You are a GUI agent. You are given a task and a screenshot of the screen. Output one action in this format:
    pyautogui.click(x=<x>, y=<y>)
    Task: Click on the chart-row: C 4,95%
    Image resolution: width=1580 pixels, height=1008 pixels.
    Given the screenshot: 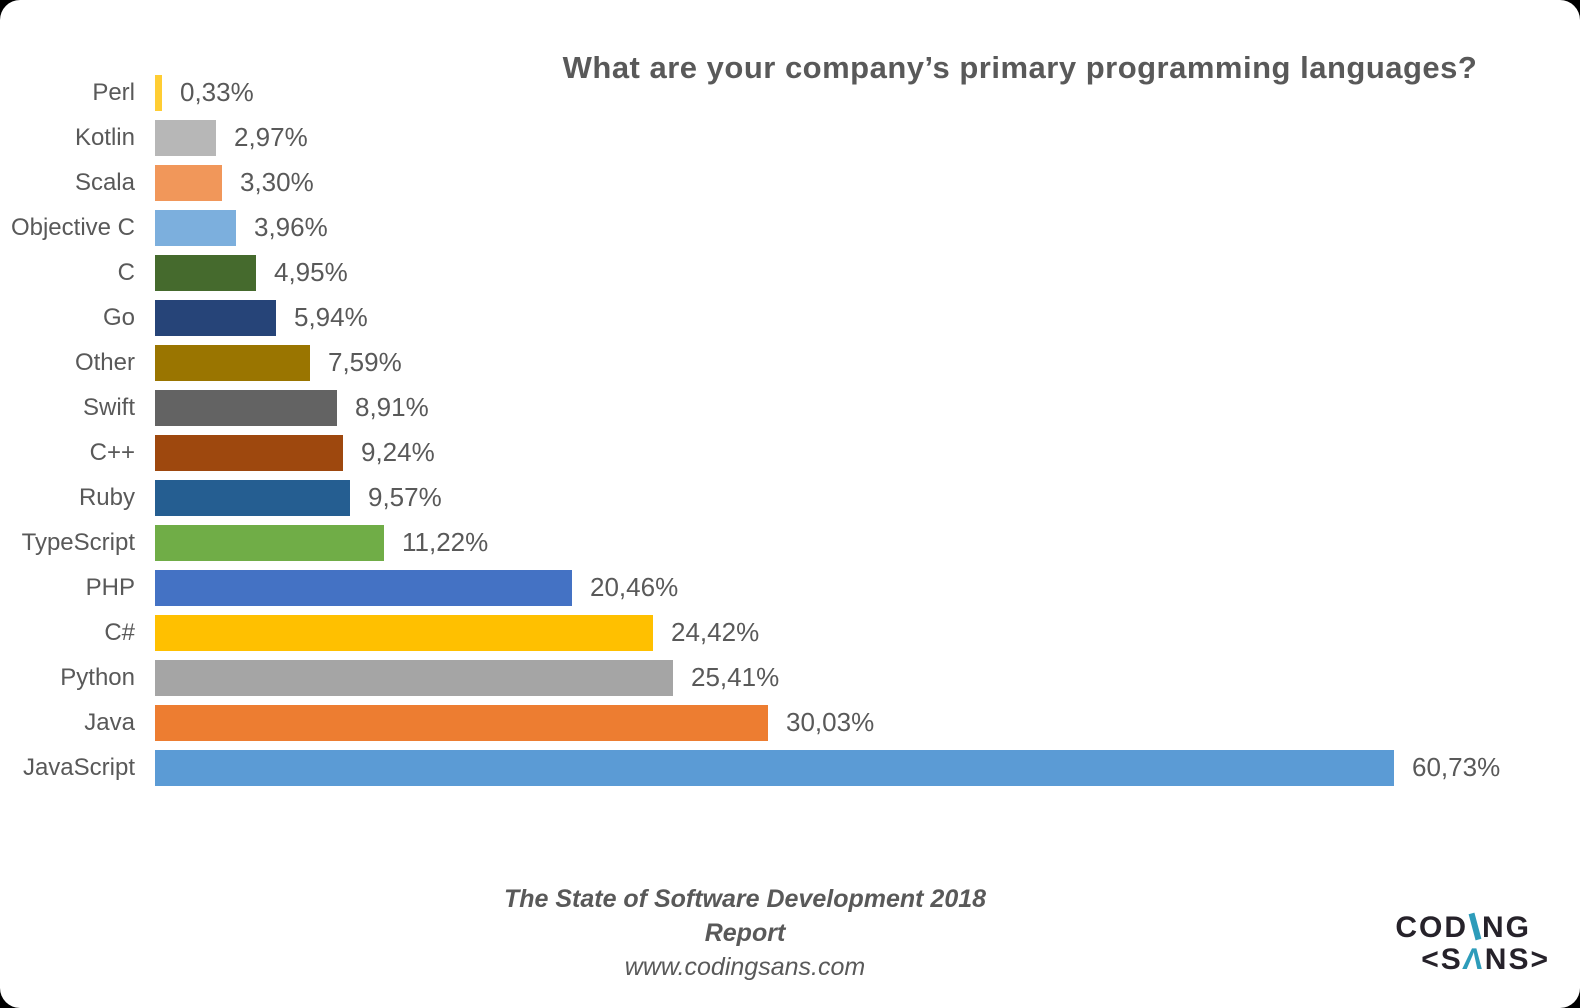 What is the action you would take?
    pyautogui.click(x=790, y=272)
    